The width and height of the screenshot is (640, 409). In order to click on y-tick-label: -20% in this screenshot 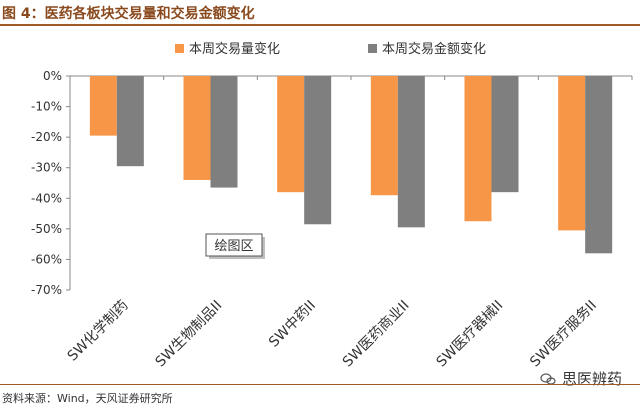, I will do `click(46, 137)`.